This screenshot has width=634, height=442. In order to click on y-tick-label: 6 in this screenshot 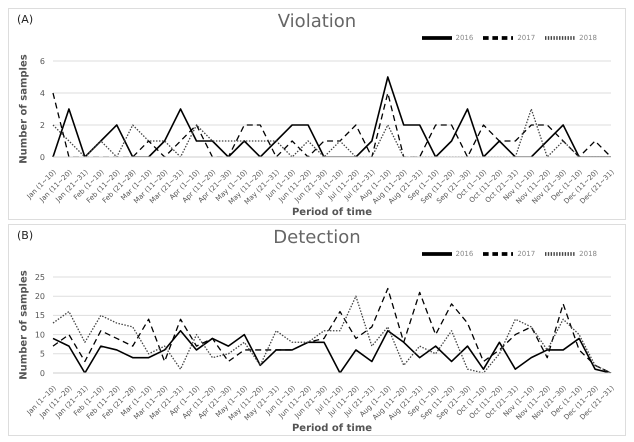, I will do `click(42, 61)`.